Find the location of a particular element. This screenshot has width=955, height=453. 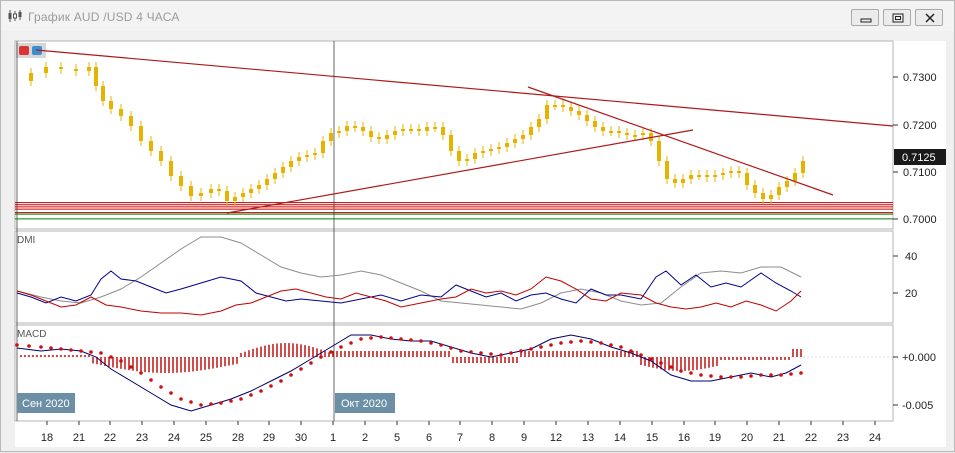

time-tick-label: 21 is located at coordinates (79, 438).